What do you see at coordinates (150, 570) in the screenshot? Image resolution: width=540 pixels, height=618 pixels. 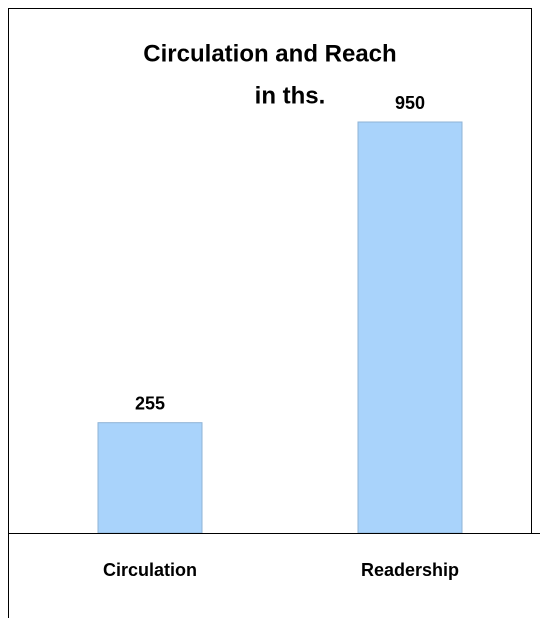 I see `x-tick-label: Circulation` at bounding box center [150, 570].